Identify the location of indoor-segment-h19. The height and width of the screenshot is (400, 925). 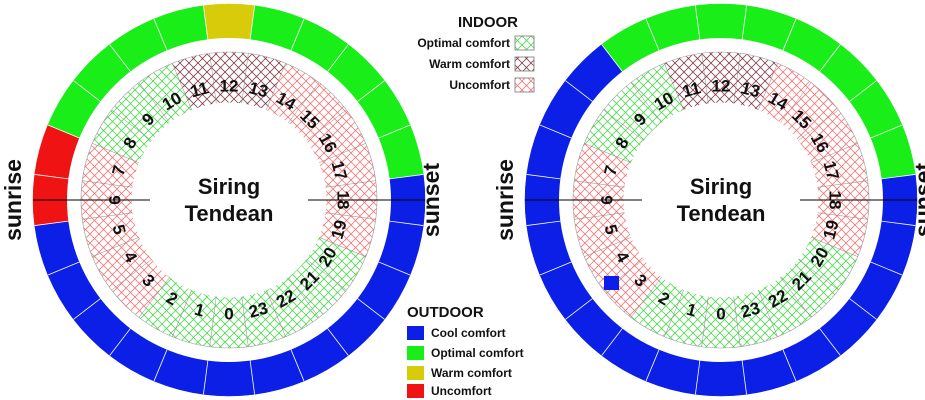
(347, 234).